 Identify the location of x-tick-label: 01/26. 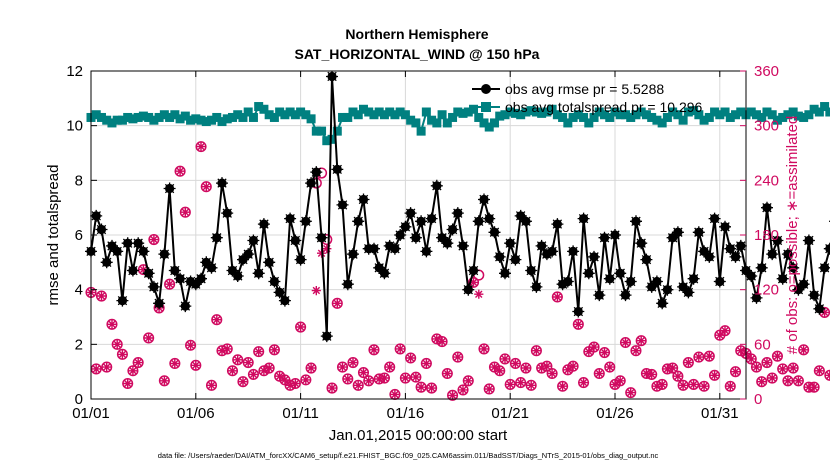
(615, 413).